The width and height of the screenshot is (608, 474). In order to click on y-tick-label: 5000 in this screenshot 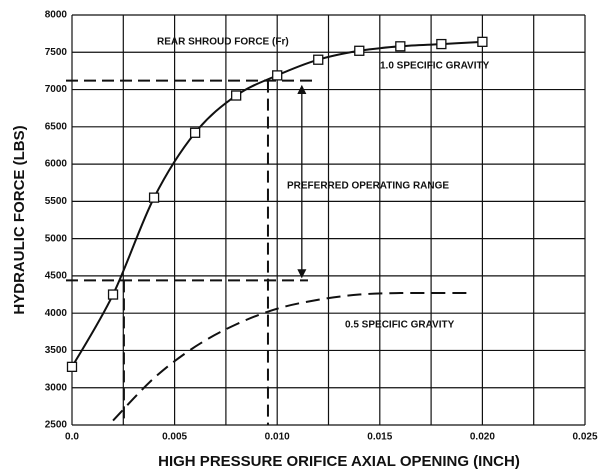, I will do `click(56, 238)`.